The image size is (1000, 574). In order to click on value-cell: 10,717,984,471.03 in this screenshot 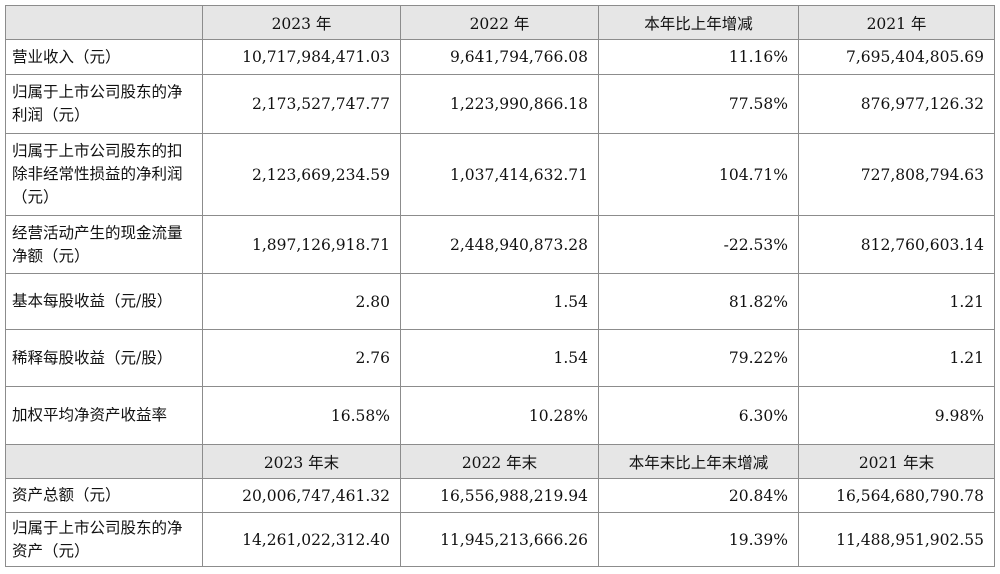, I will do `click(301, 57)`.